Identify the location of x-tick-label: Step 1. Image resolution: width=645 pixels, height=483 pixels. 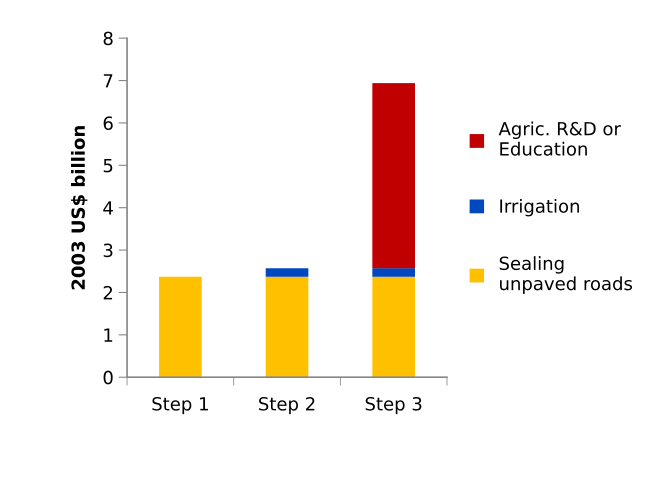
(180, 405).